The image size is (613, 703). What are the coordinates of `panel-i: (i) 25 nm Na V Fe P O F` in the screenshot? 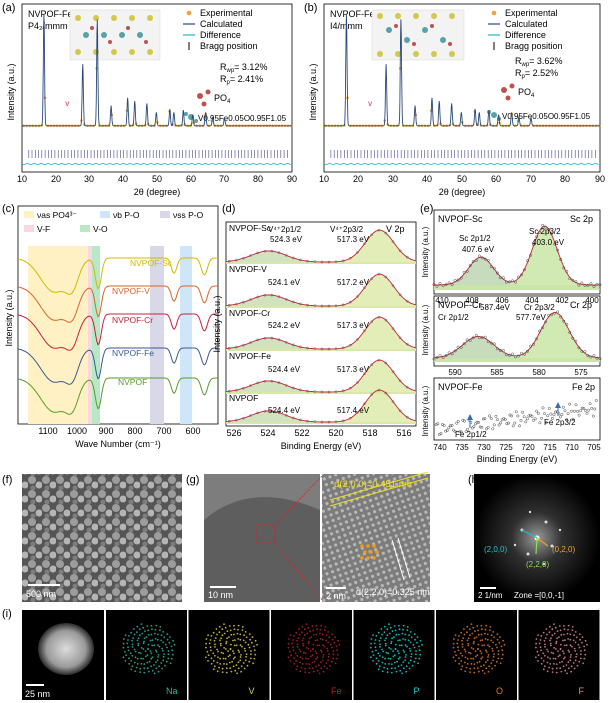 It's located at (301, 654).